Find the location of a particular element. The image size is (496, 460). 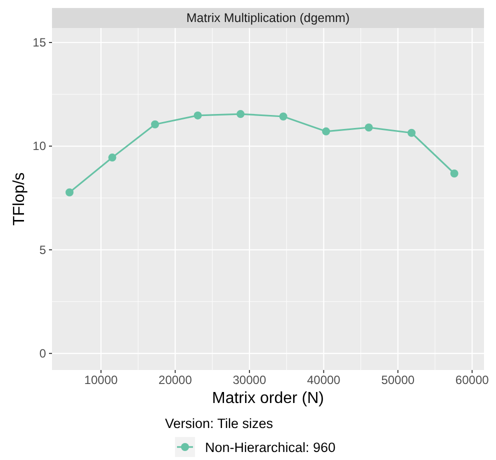

x-tick-label: 50000 is located at coordinates (398, 380).